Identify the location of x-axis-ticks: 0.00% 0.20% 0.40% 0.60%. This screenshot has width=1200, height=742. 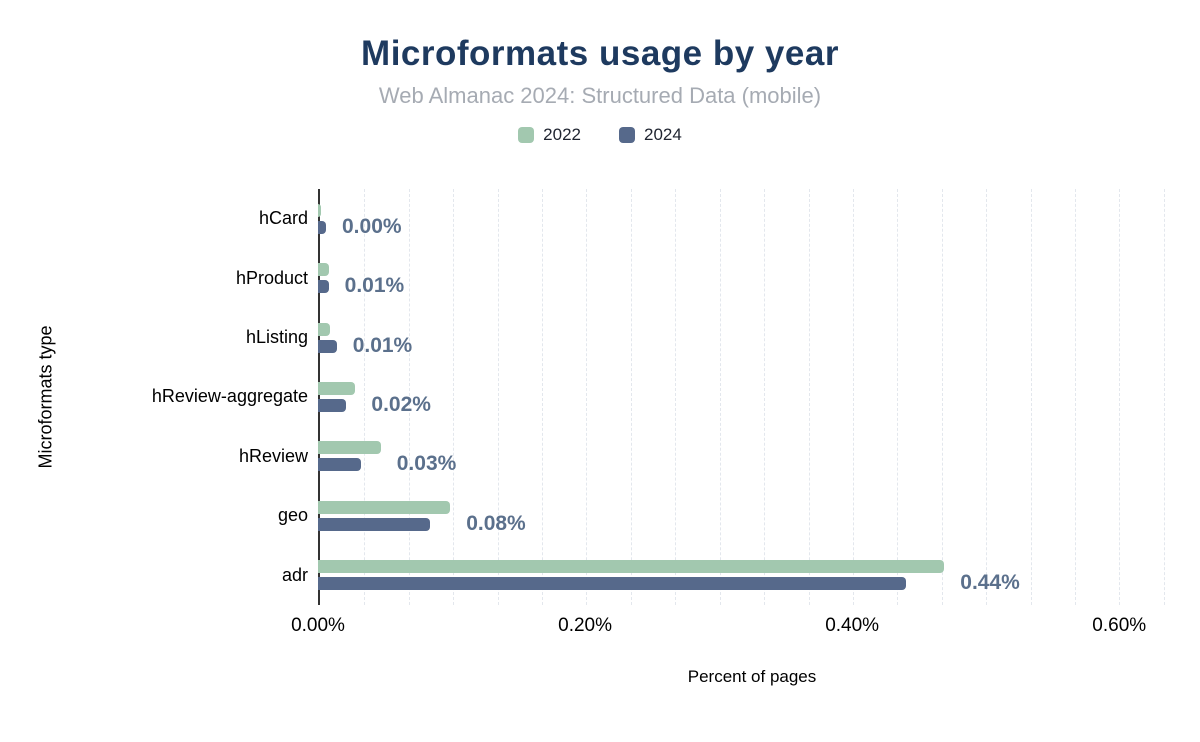
(738, 625).